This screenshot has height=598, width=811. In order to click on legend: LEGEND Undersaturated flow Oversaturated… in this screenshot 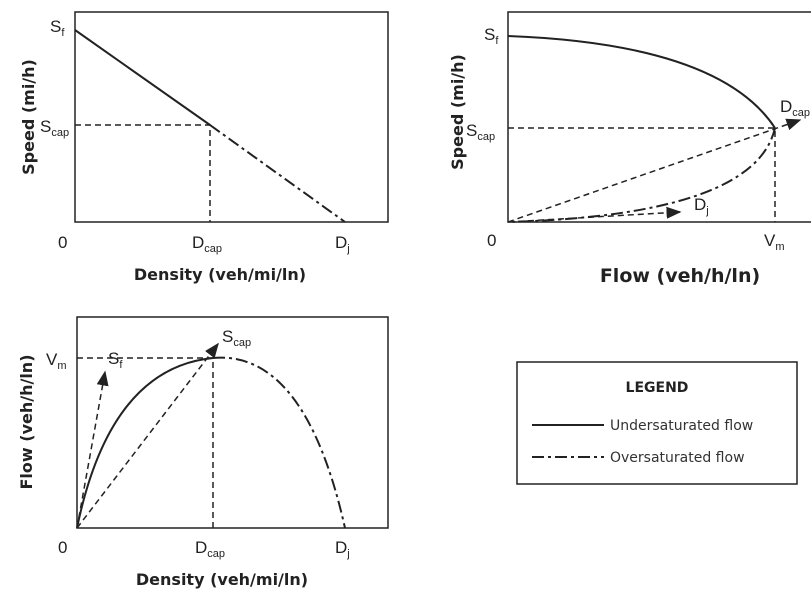, I will do `click(657, 423)`.